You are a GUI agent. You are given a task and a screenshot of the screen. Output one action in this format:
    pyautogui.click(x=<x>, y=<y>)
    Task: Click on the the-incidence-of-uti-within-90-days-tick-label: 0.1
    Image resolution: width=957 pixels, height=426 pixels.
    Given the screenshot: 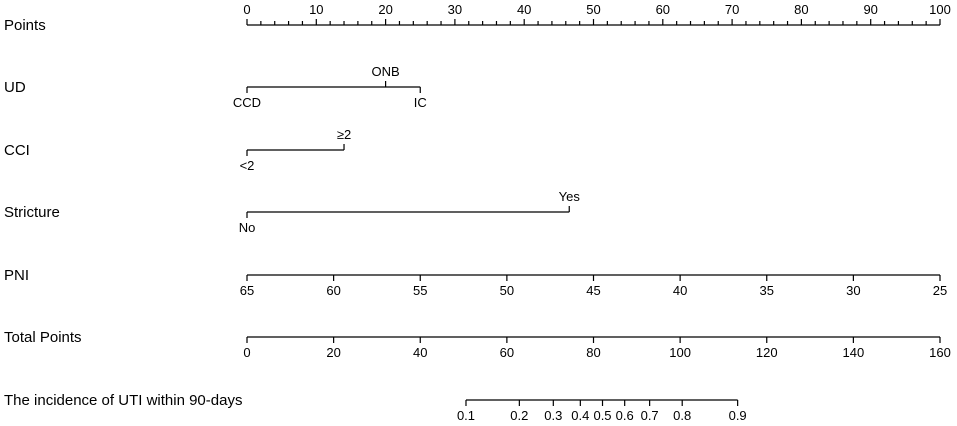 What is the action you would take?
    pyautogui.click(x=466, y=415)
    